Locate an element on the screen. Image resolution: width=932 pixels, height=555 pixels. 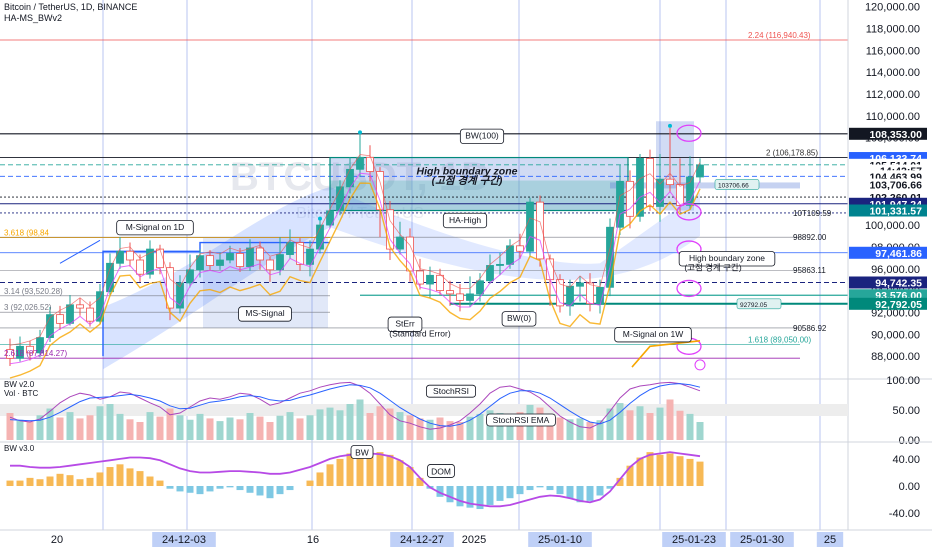
price-badge: 92,792.05 is located at coordinates (888, 304).